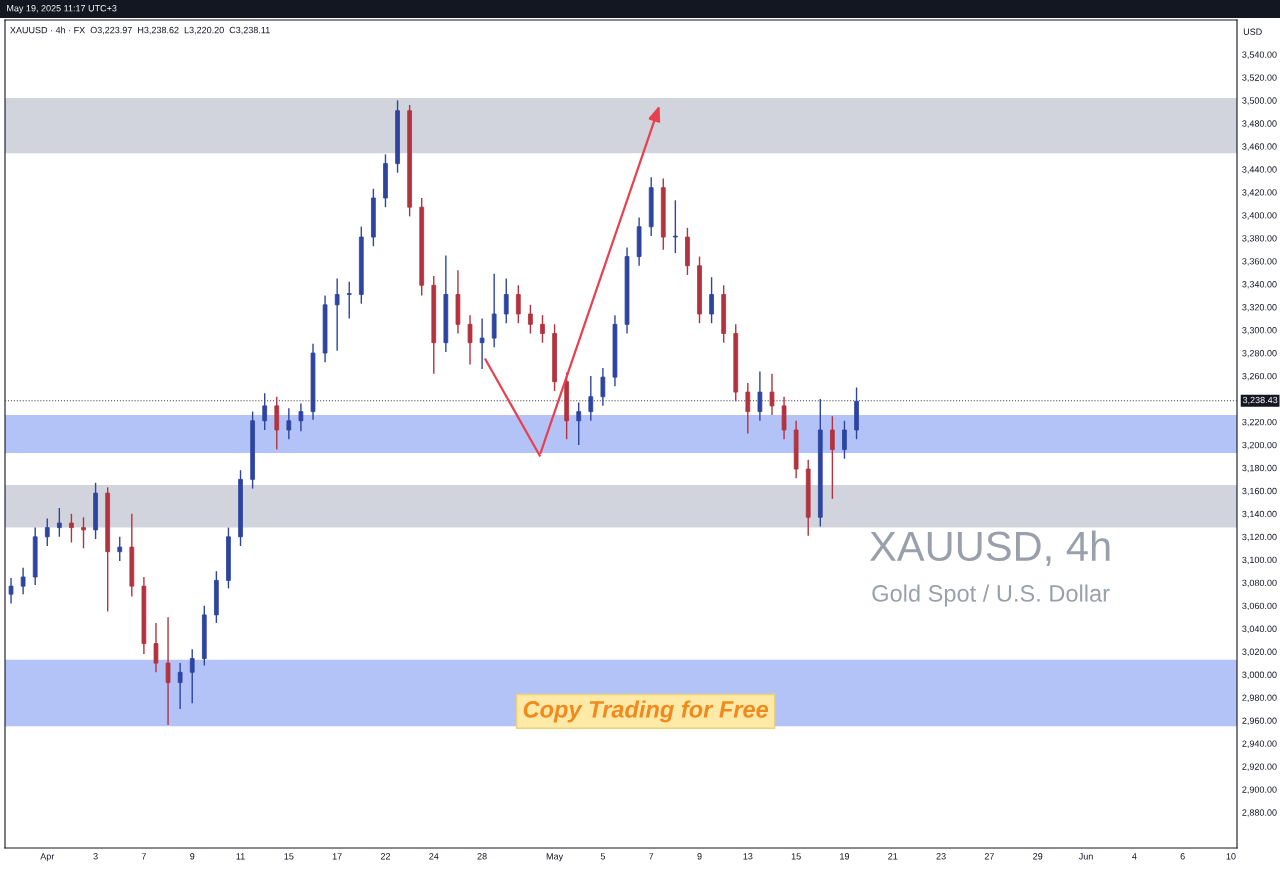 The image size is (1280, 881). Describe the element at coordinates (1259, 262) in the screenshot. I see `y-tick-label: 3,360.00` at that location.